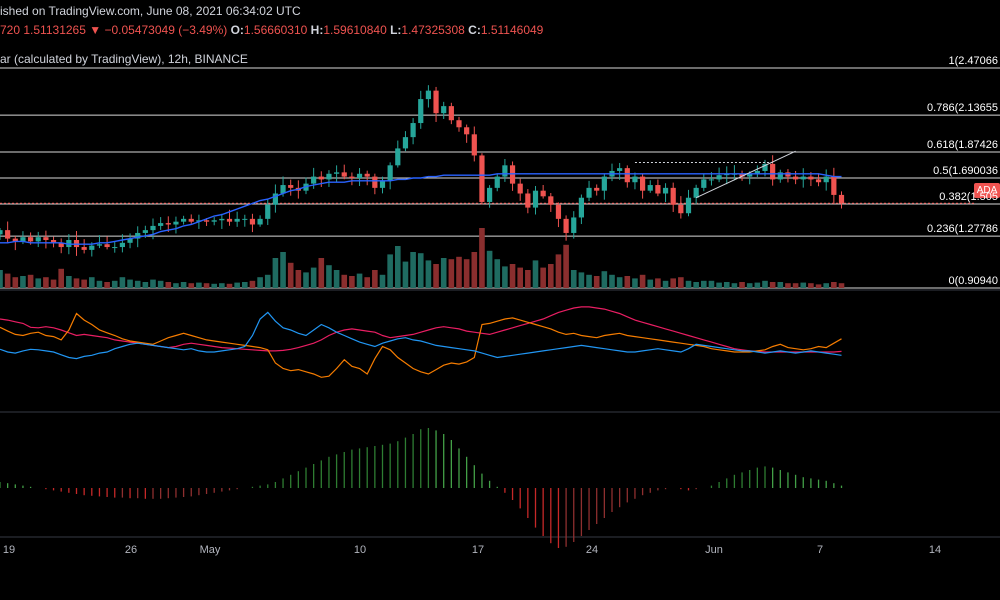 This screenshot has width=1000, height=600. What do you see at coordinates (237, 30) in the screenshot?
I see `open-label: O:` at bounding box center [237, 30].